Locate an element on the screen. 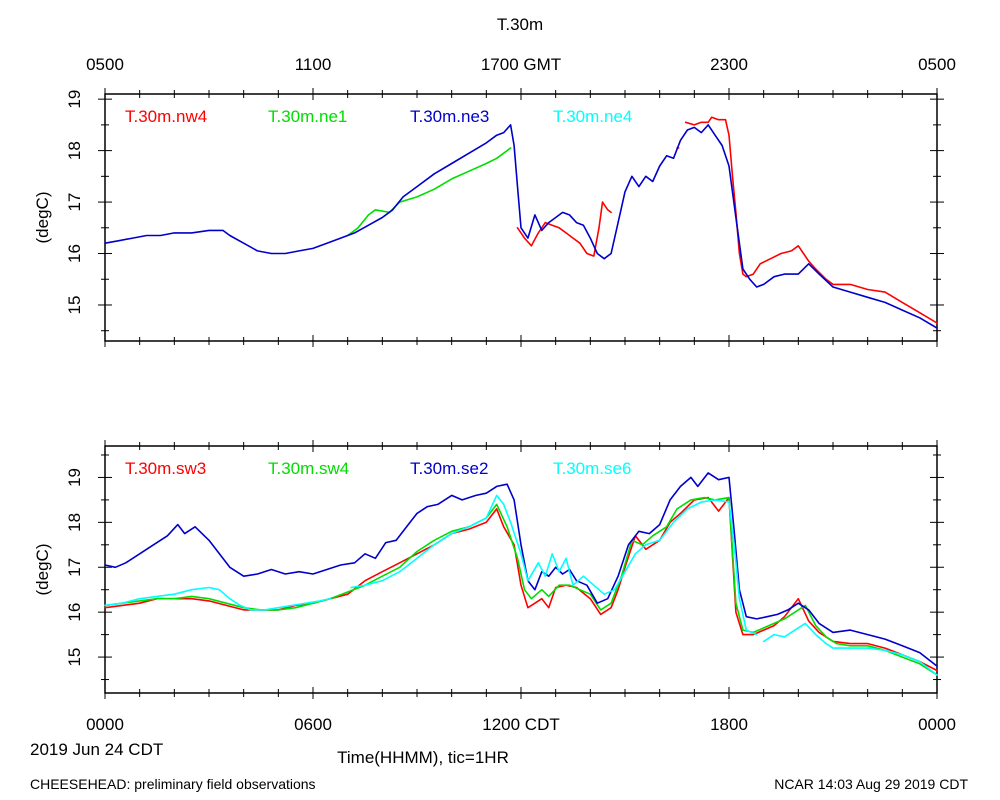  top-tick-label: 2300 is located at coordinates (729, 64).